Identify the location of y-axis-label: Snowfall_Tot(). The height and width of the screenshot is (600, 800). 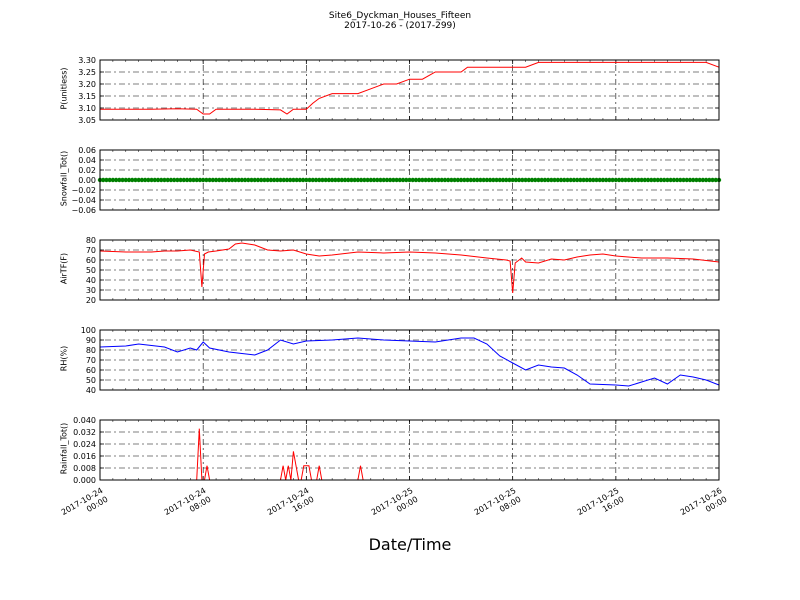
(64, 178).